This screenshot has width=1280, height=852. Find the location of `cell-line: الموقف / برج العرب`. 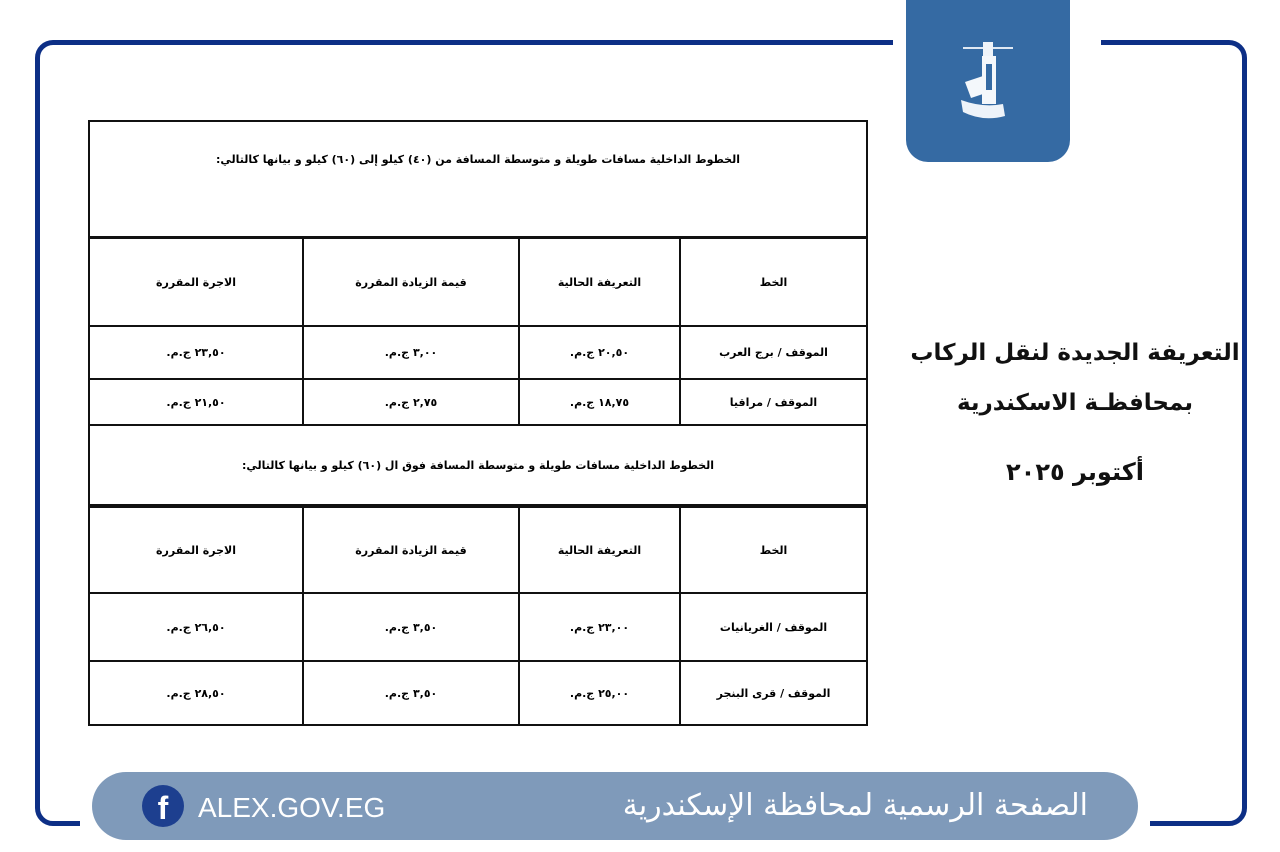

cell-line: الموقف / برج العرب is located at coordinates (772, 352).